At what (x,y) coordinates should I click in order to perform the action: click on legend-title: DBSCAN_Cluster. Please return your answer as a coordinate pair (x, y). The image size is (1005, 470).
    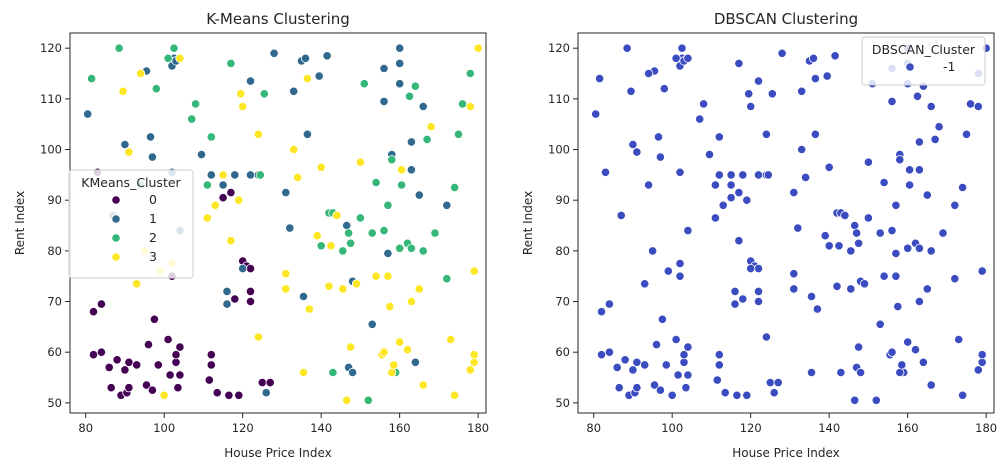
    Looking at the image, I should click on (924, 49).